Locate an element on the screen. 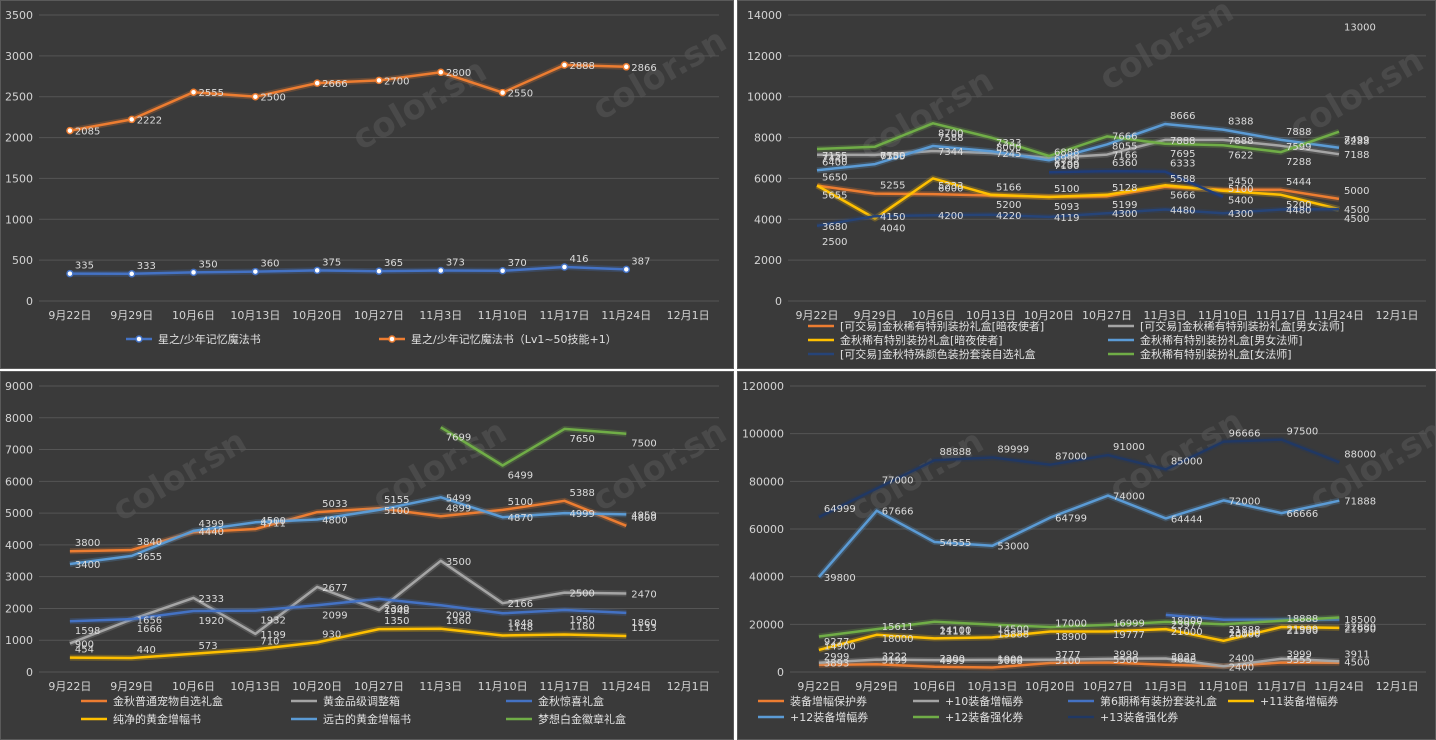 The width and height of the screenshot is (1436, 740). y-tick-label: 1000 is located at coordinates (19, 640).